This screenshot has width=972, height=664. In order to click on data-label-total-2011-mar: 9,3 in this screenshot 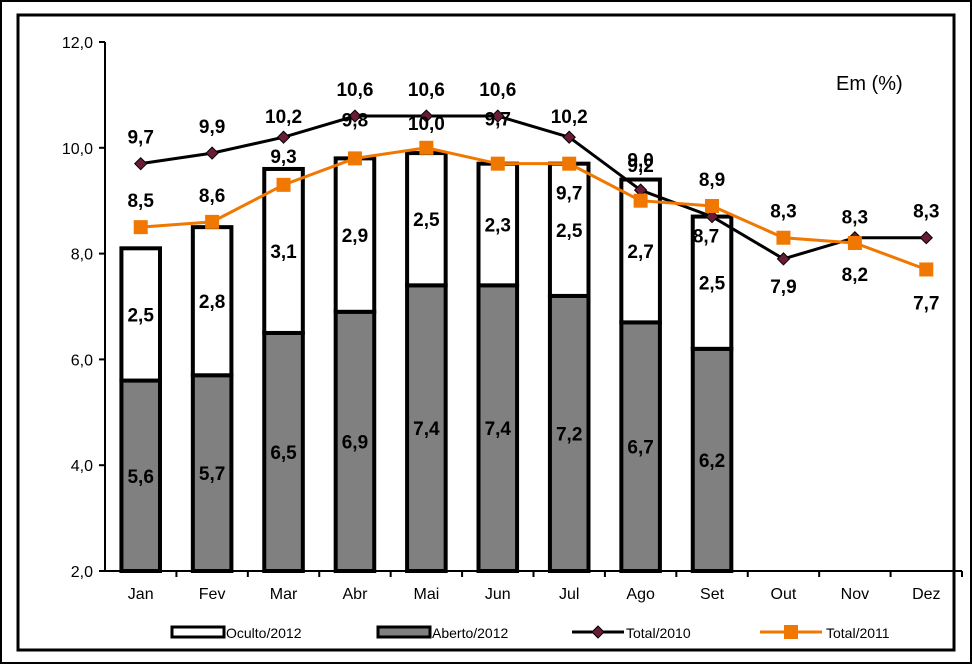, I will do `click(283, 157)`.